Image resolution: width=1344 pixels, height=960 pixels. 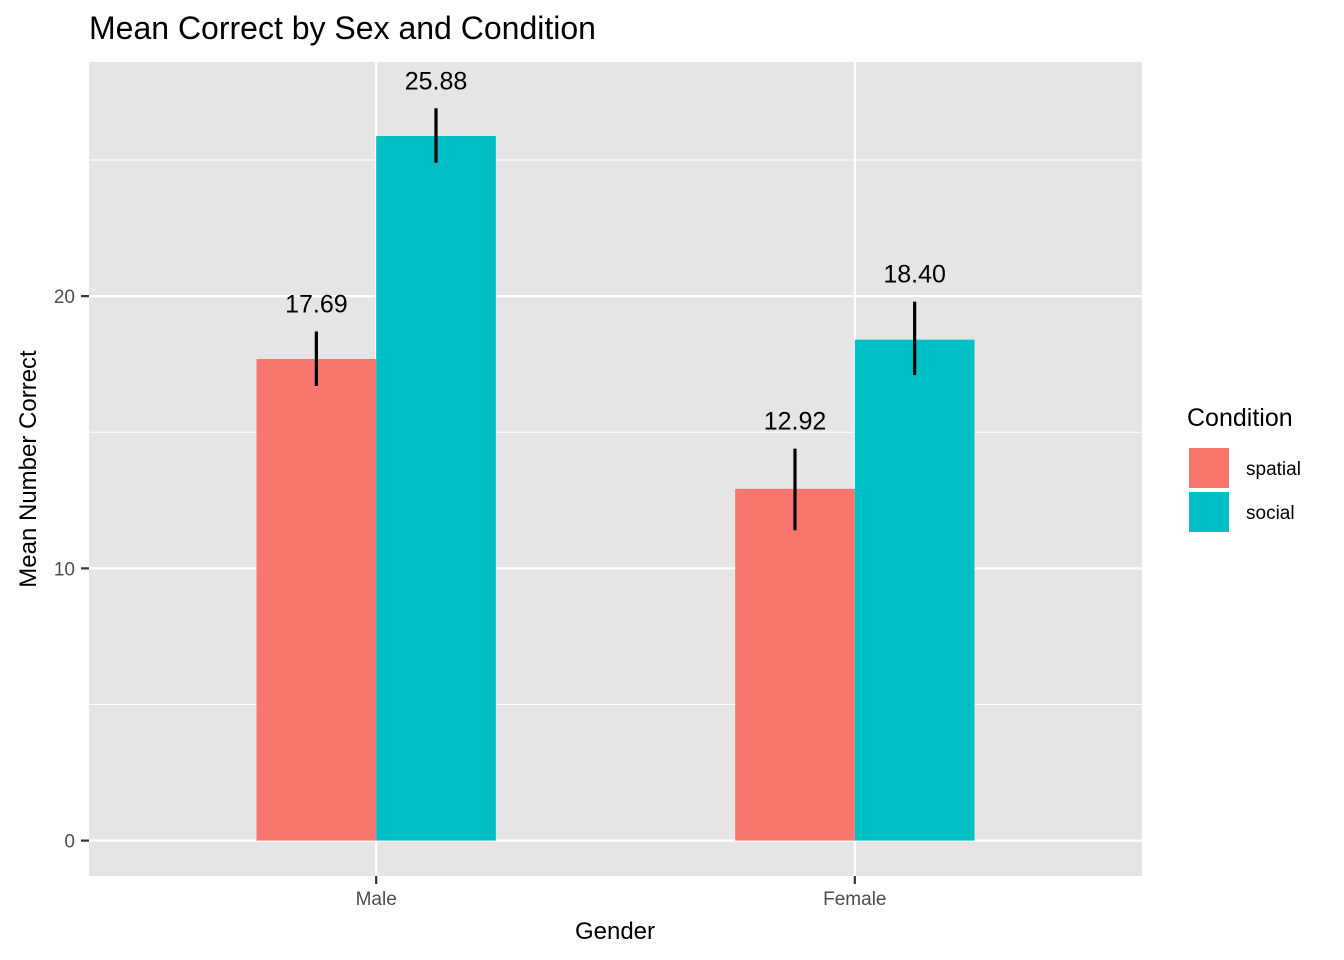 I want to click on legend-label-social: social, so click(x=1270, y=513).